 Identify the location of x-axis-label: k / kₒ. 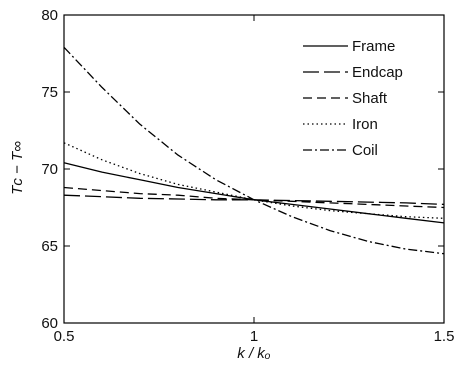
(254, 353).